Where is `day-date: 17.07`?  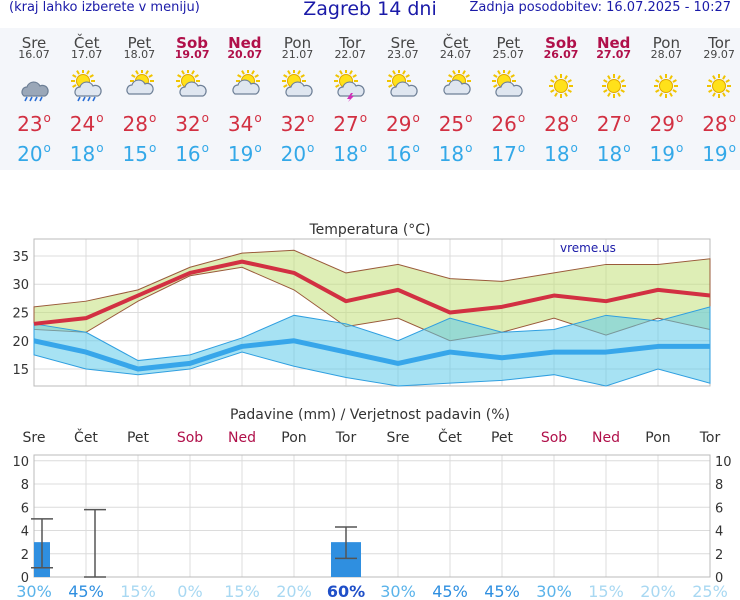 day-date: 17.07 is located at coordinates (86, 54).